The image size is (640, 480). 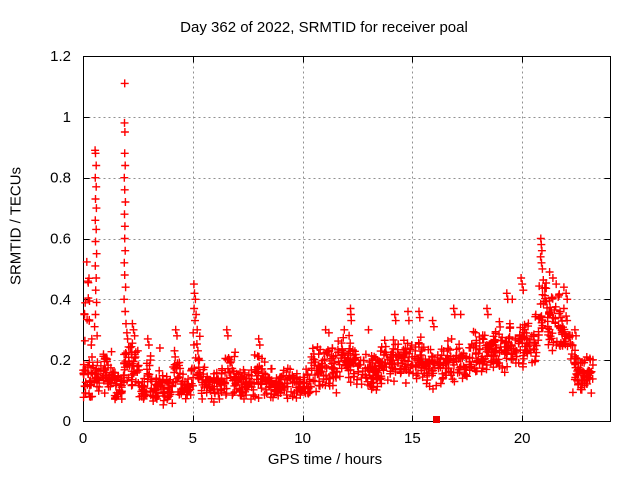 I want to click on y-tick-label: 0.6, so click(x=60, y=239).